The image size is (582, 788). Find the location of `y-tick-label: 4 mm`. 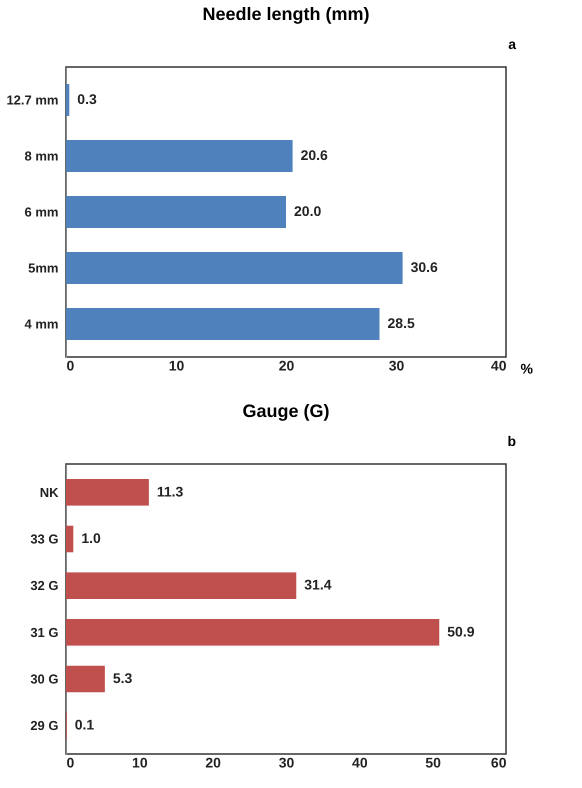

y-tick-label: 4 mm is located at coordinates (41, 324).